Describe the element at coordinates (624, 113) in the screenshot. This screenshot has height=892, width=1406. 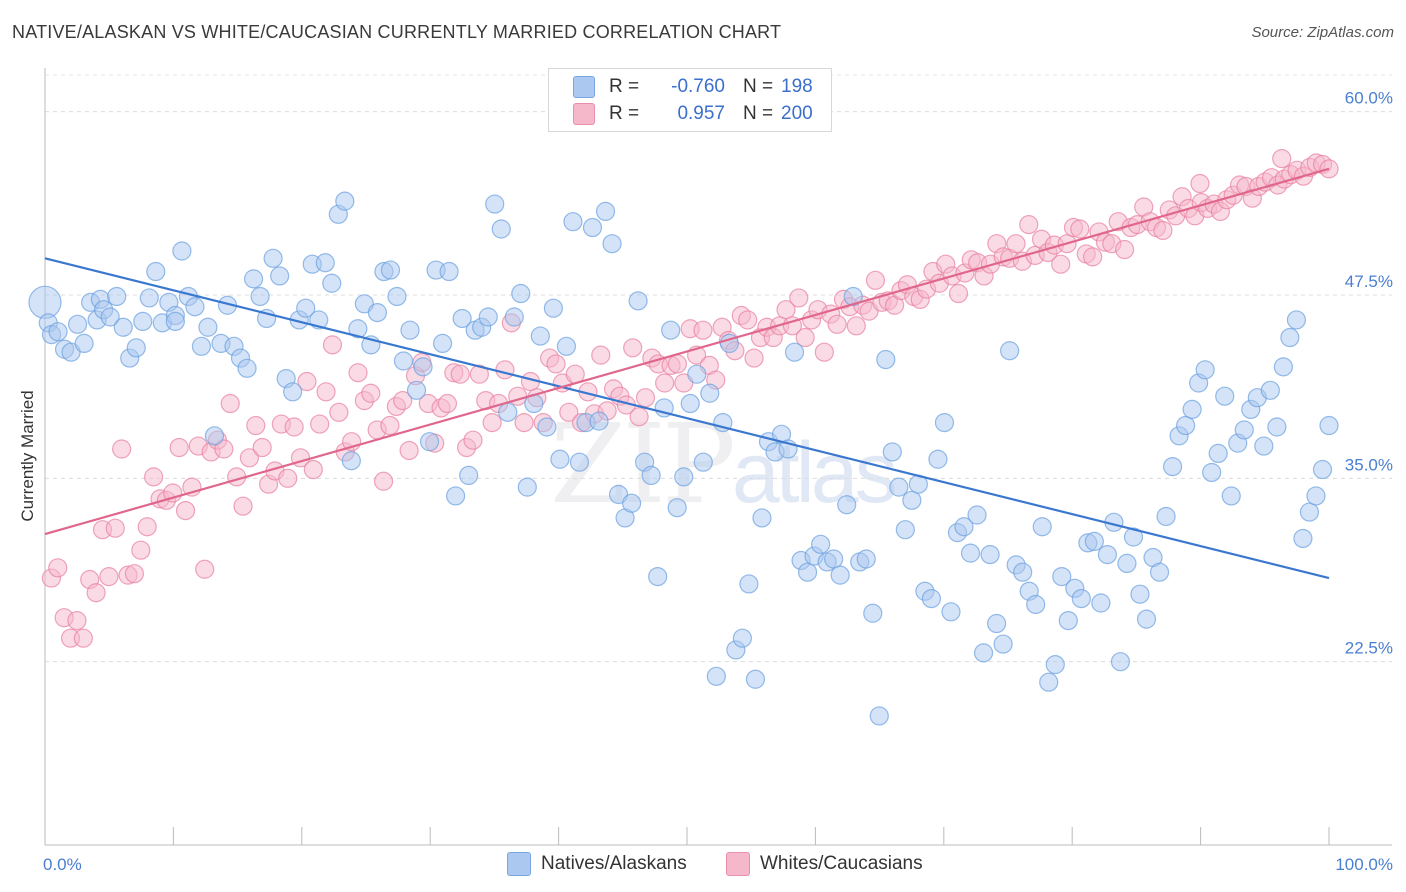
I see `legend-r-label: R =` at that location.